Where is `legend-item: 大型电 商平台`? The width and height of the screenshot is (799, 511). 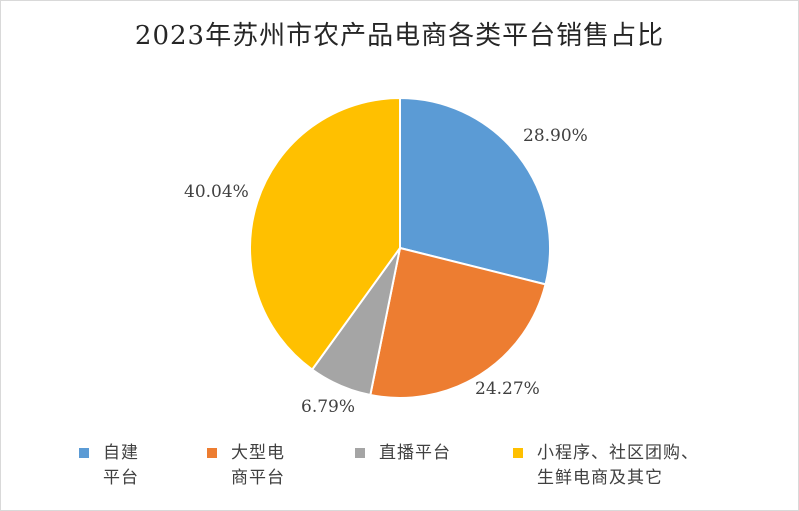 legend-item: 大型电 商平台 is located at coordinates (246, 466).